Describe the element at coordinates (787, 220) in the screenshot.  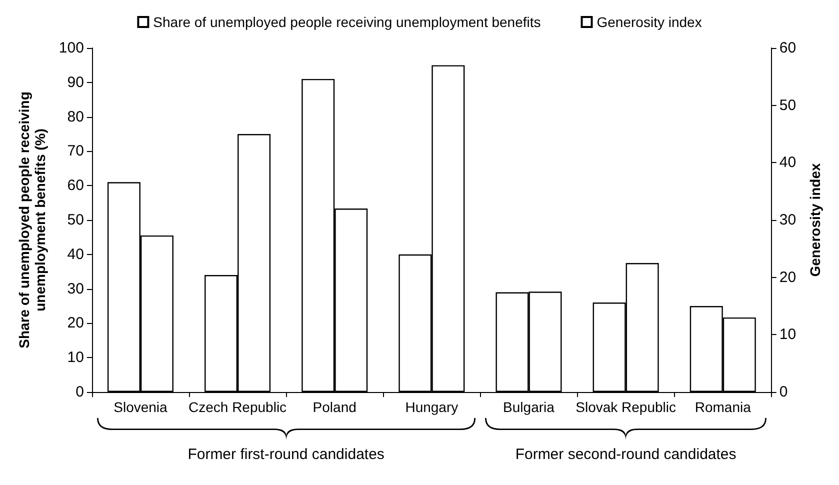
I see `y2-tick-label: 30` at that location.